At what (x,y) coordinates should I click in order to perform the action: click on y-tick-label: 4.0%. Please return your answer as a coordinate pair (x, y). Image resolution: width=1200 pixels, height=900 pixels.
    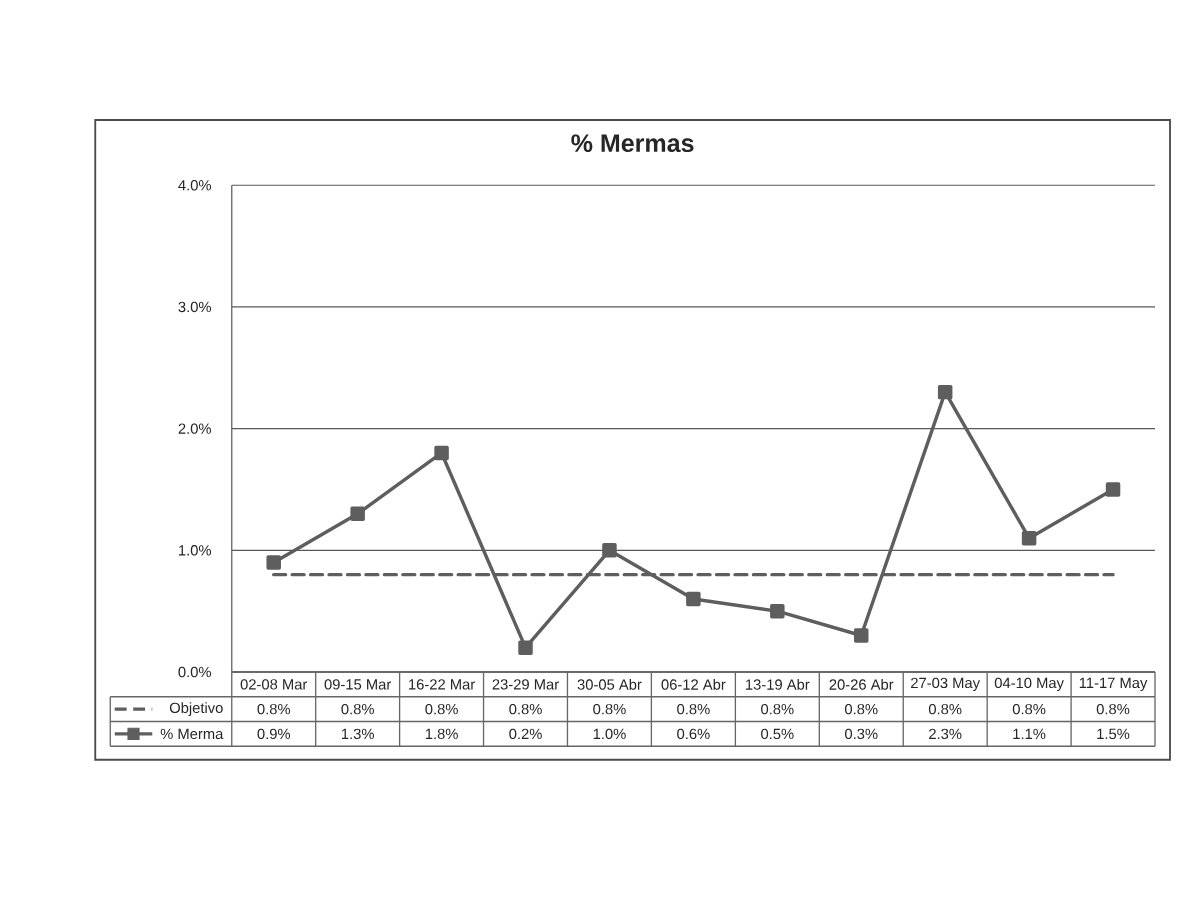
    Looking at the image, I should click on (195, 185).